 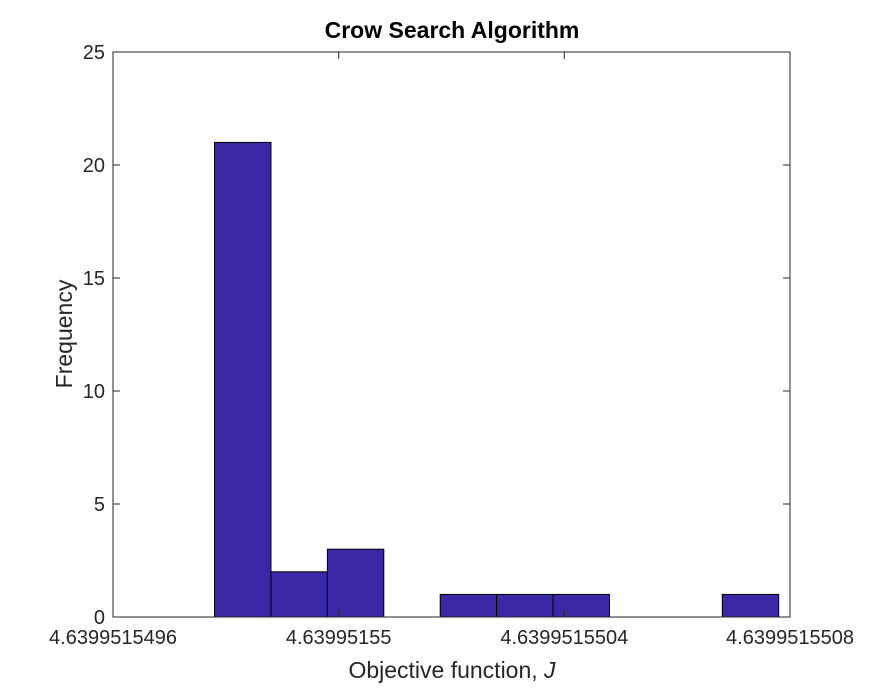 I want to click on x-tick-label: 4.6399515504, so click(x=564, y=638).